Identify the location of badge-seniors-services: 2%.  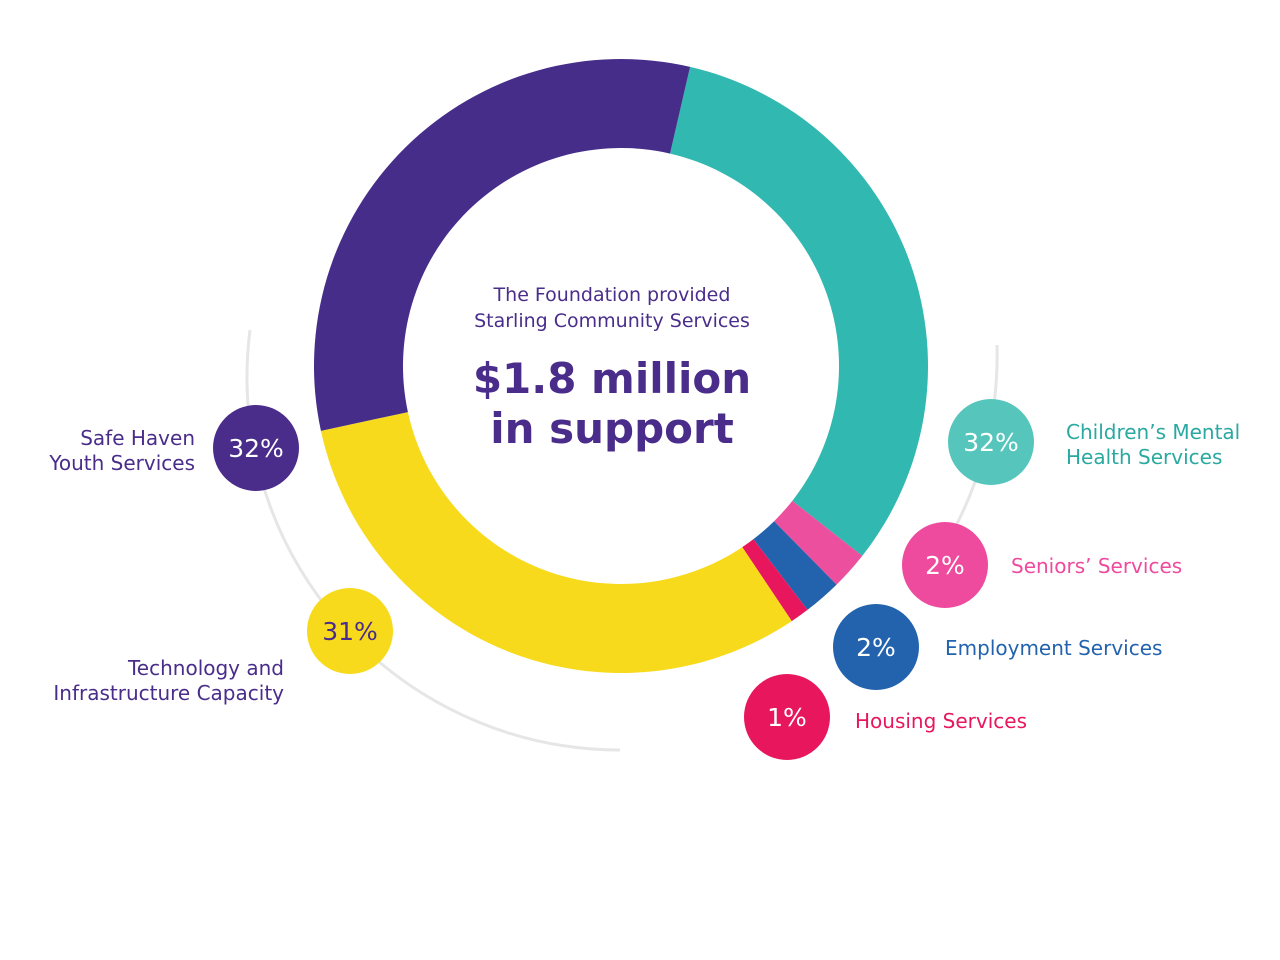
(945, 565).